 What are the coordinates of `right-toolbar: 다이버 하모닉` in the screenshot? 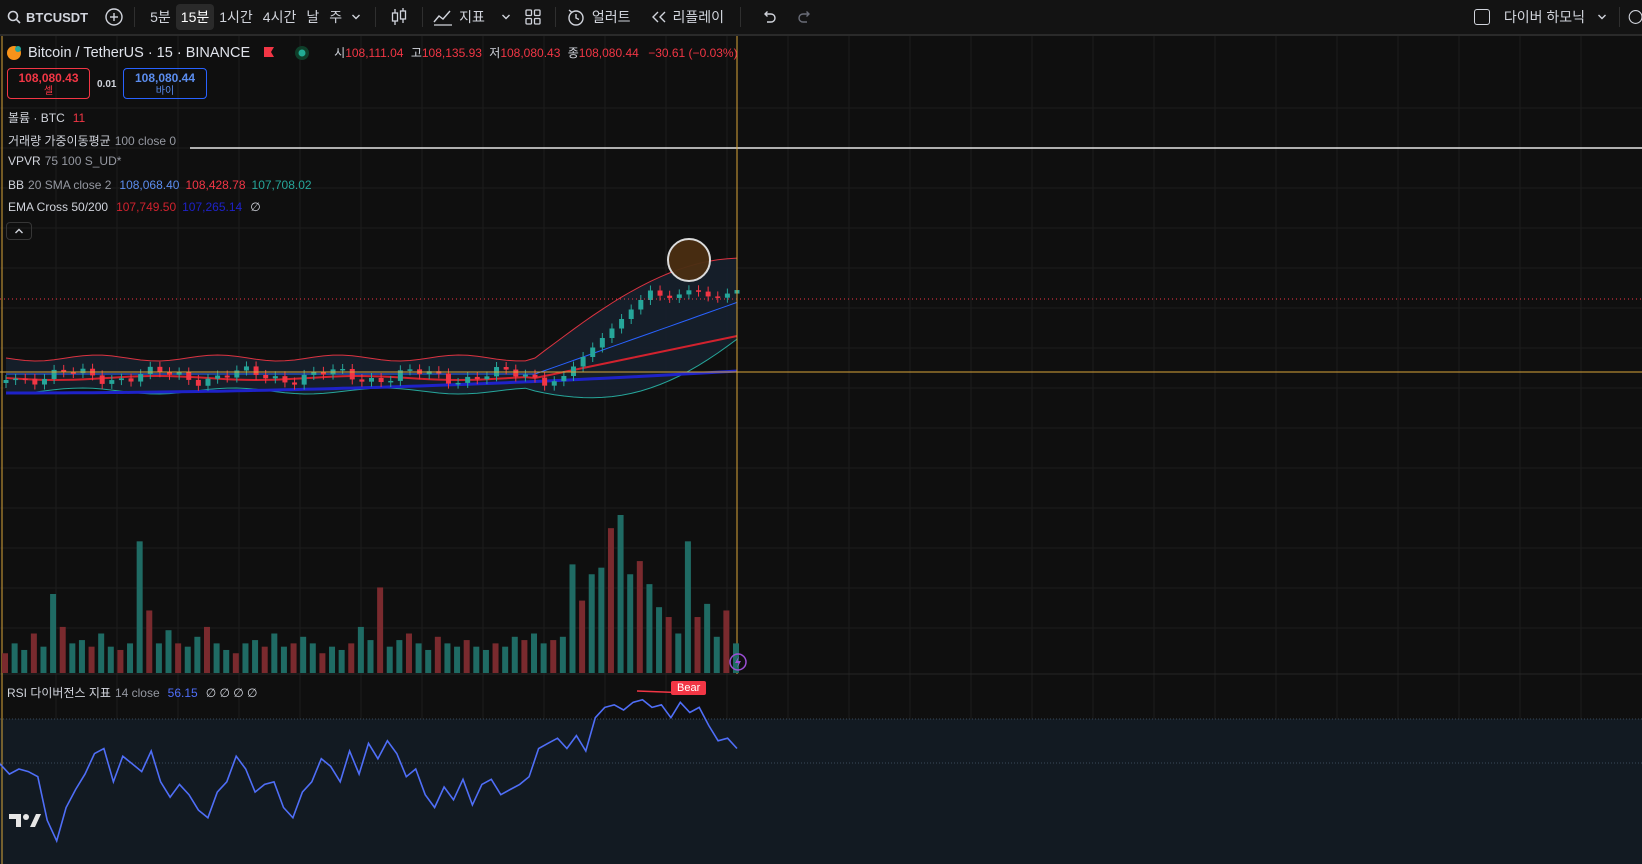 It's located at (1557, 17).